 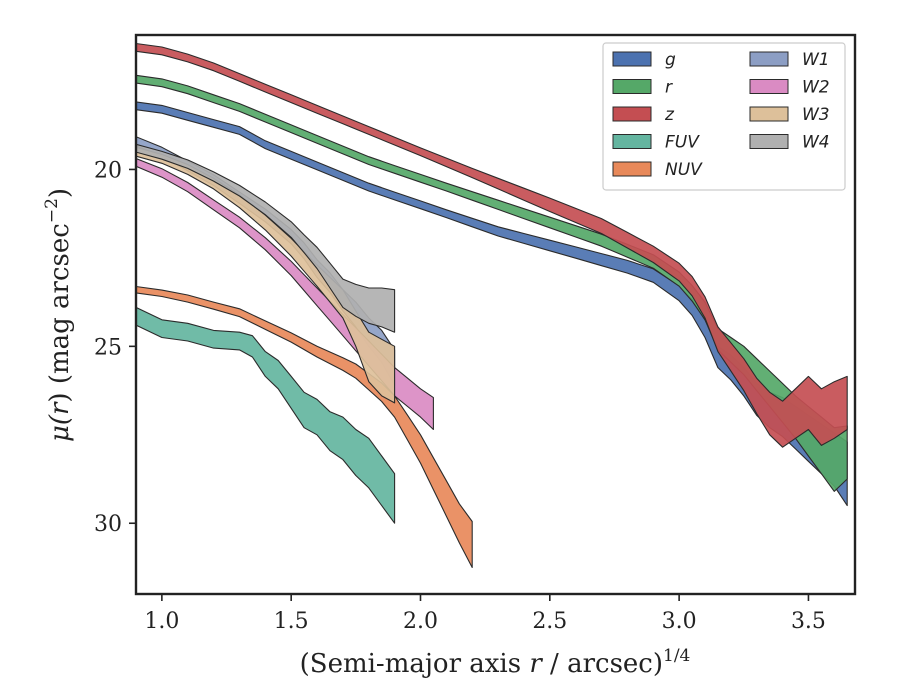 I want to click on y-axis-label: μ(r) (mag arcsec−2), so click(x=58, y=315).